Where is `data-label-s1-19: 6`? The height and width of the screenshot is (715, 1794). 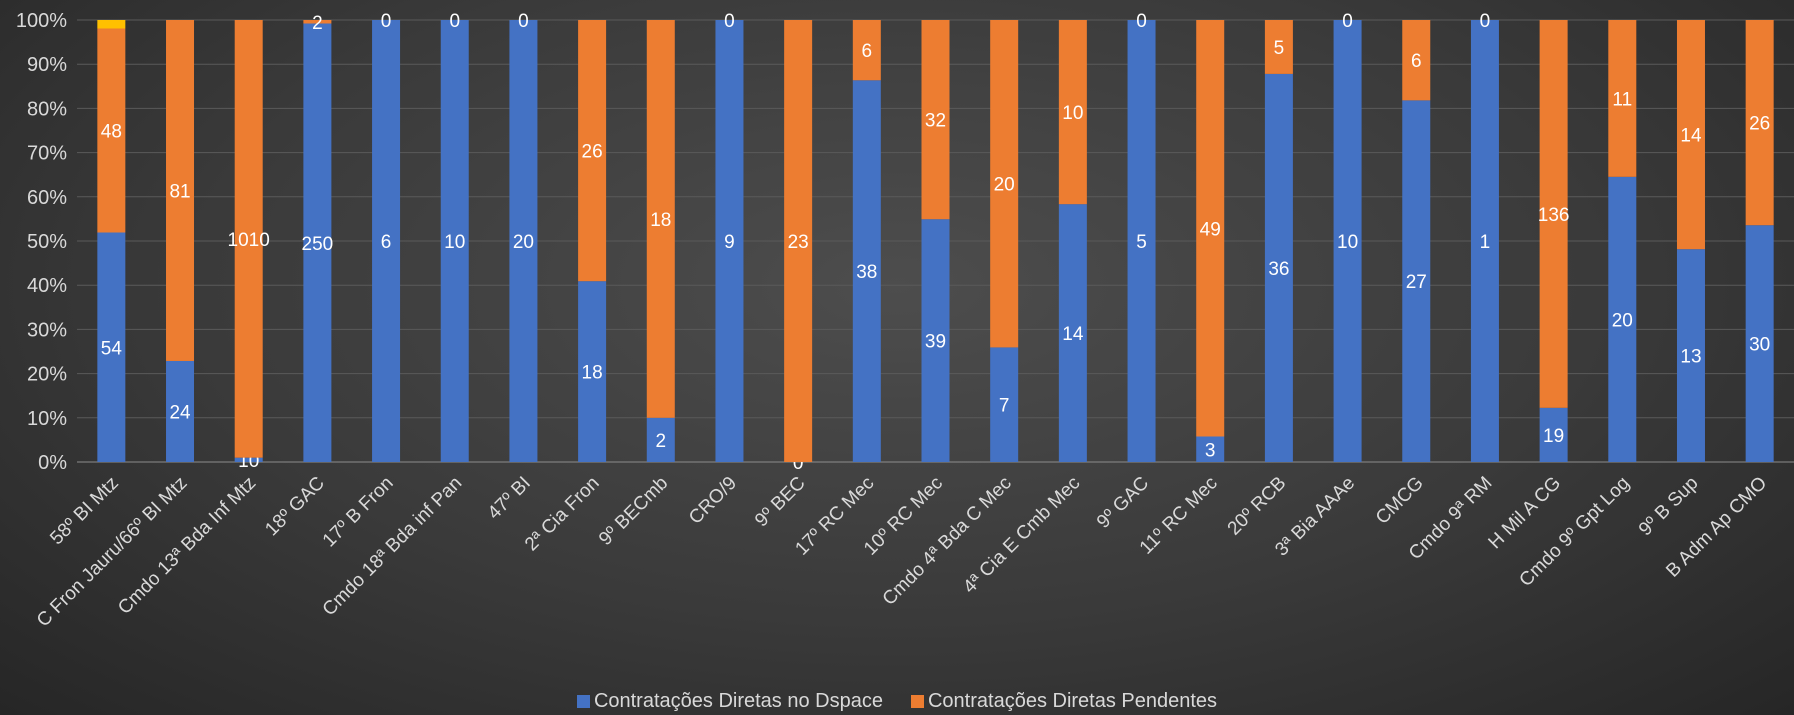
data-label-s1-19: 6 is located at coordinates (1416, 61).